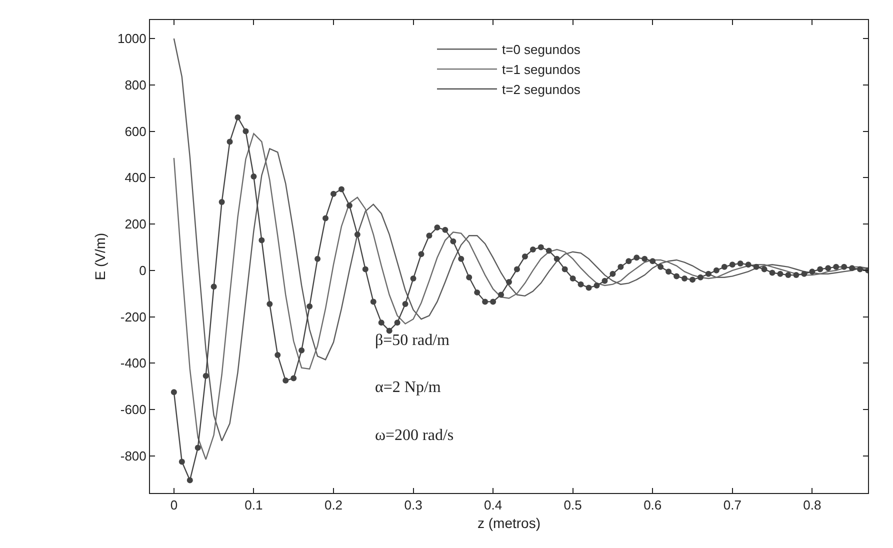 This screenshot has width=893, height=548. What do you see at coordinates (135, 84) in the screenshot?
I see `y-tick-label: 800` at bounding box center [135, 84].